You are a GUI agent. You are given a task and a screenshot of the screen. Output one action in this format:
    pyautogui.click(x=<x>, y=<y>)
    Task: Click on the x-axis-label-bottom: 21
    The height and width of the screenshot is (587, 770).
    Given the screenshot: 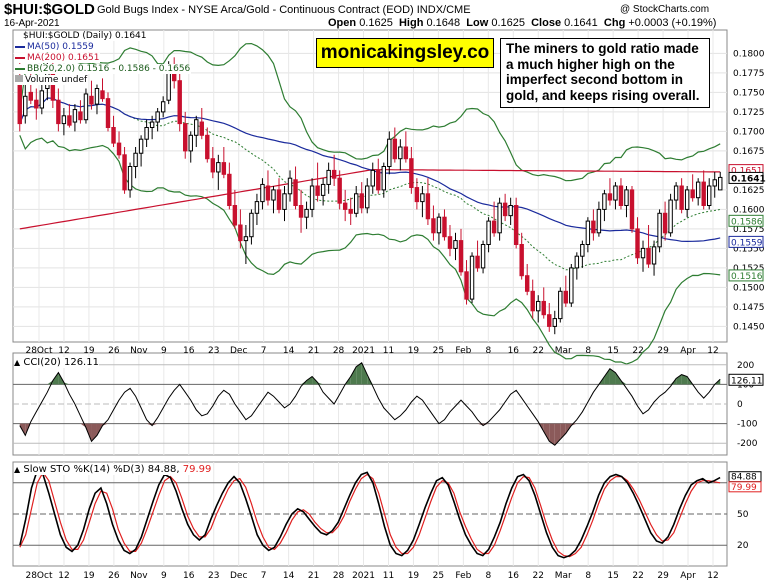 What is the action you would take?
    pyautogui.click(x=313, y=576)
    